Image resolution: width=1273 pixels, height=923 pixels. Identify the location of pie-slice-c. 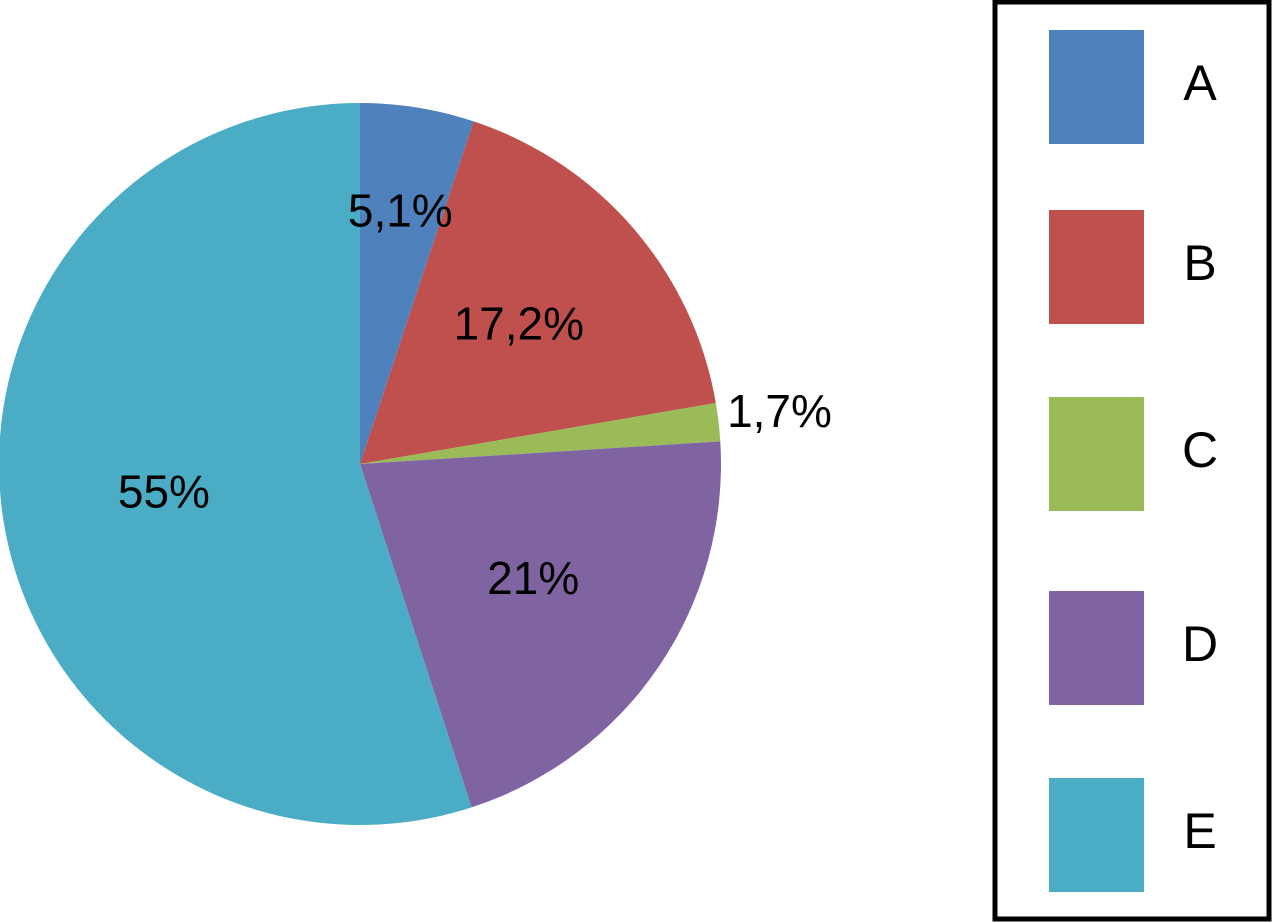
(540, 433).